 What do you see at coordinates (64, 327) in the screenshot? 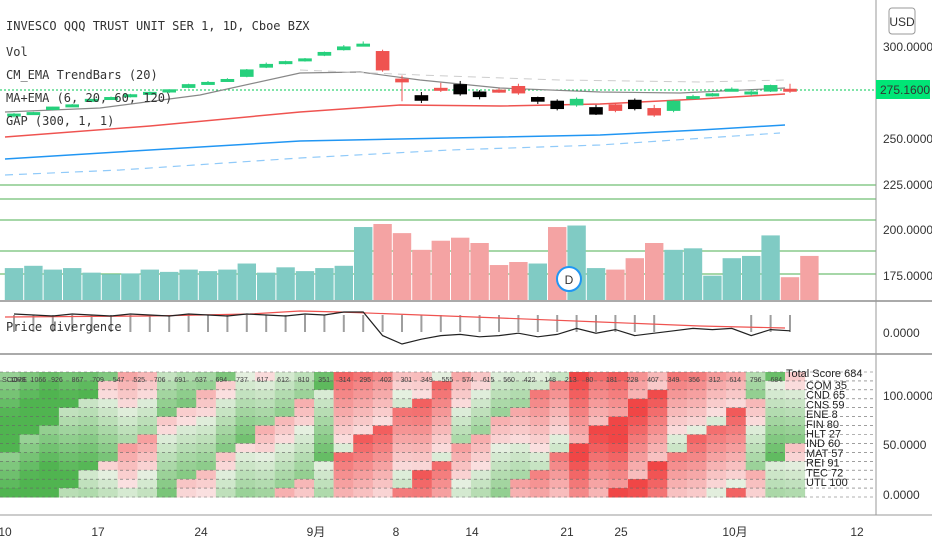
I see `divergence-label: Price divergence` at bounding box center [64, 327].